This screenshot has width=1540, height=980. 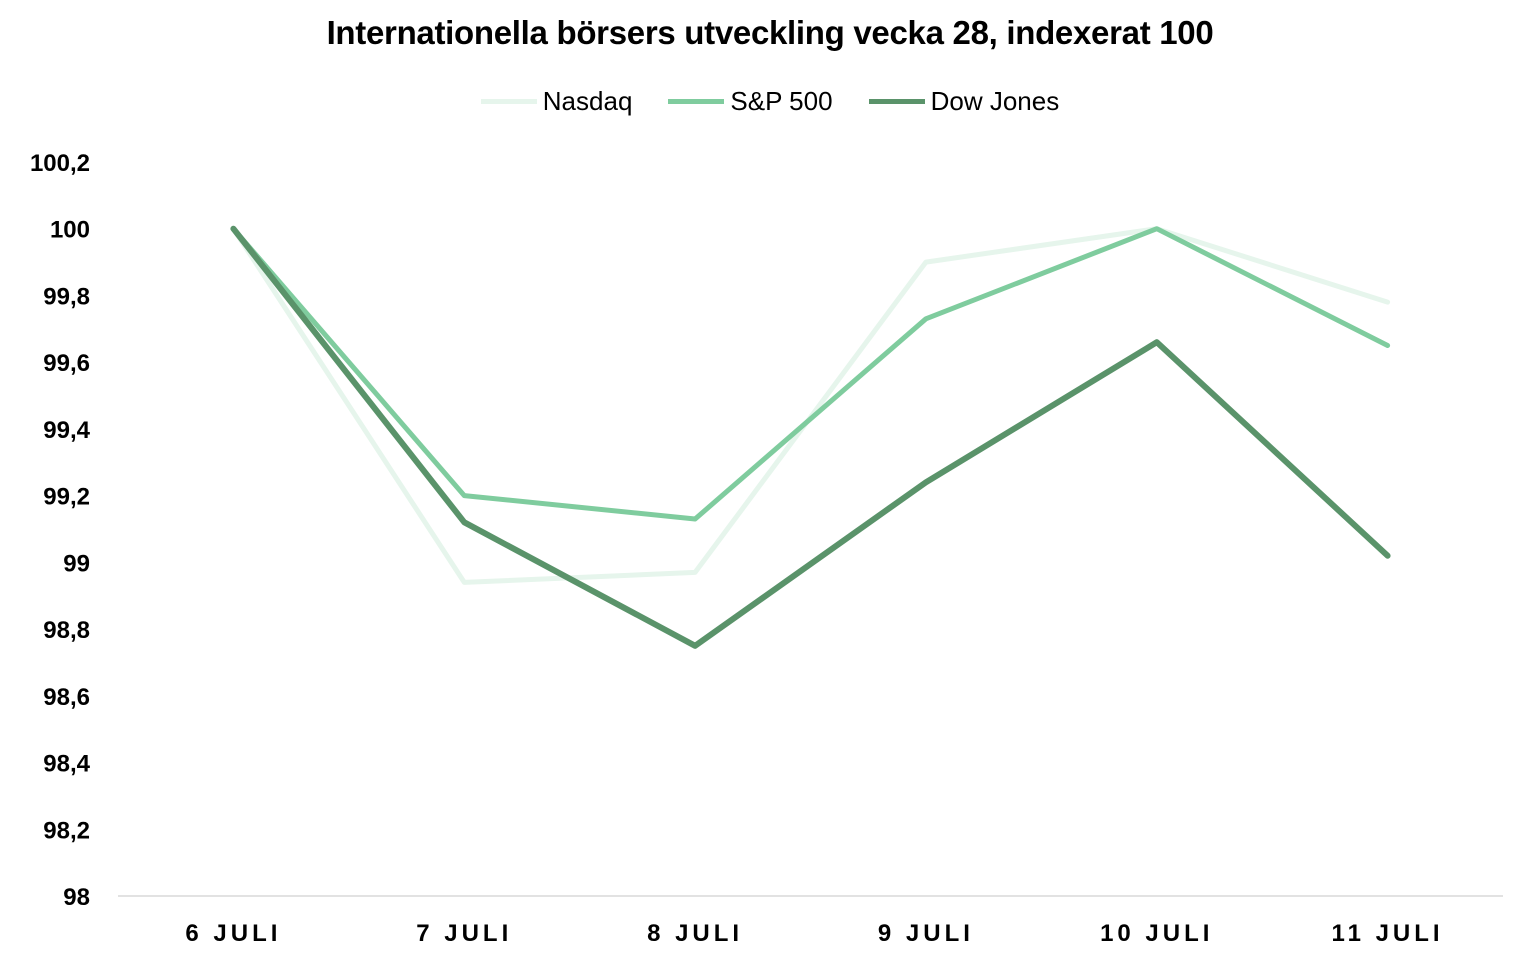 I want to click on legend-swatch-nasdaq, so click(x=508, y=101).